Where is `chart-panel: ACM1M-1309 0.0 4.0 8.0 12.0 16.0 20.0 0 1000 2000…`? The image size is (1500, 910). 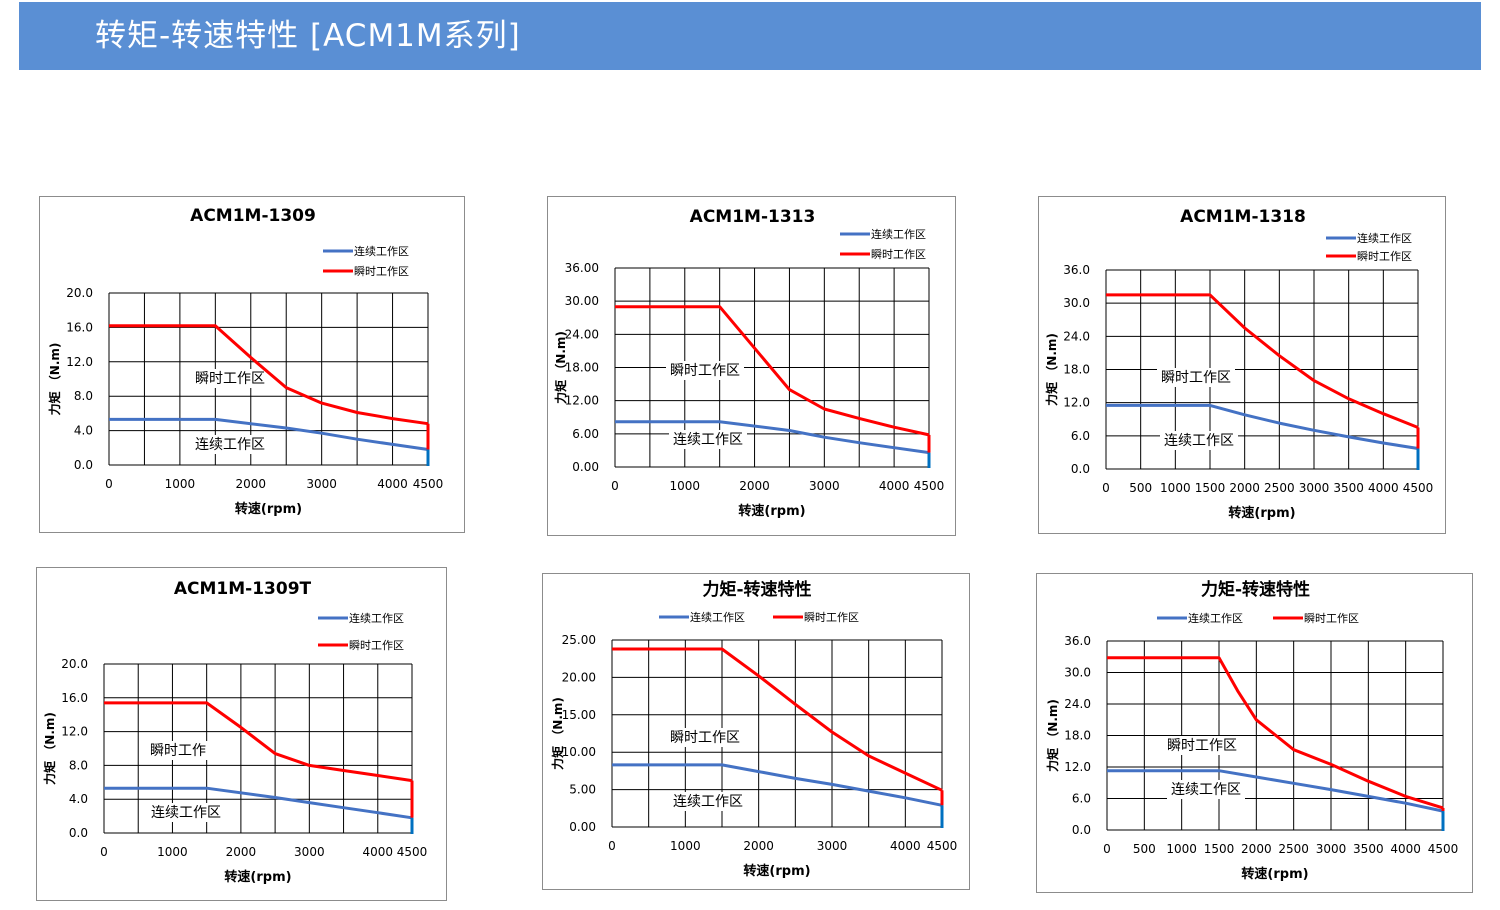 chart-panel: ACM1M-1309 0.0 4.0 8.0 12.0 16.0 20.0 0 1000 2000… is located at coordinates (252, 364).